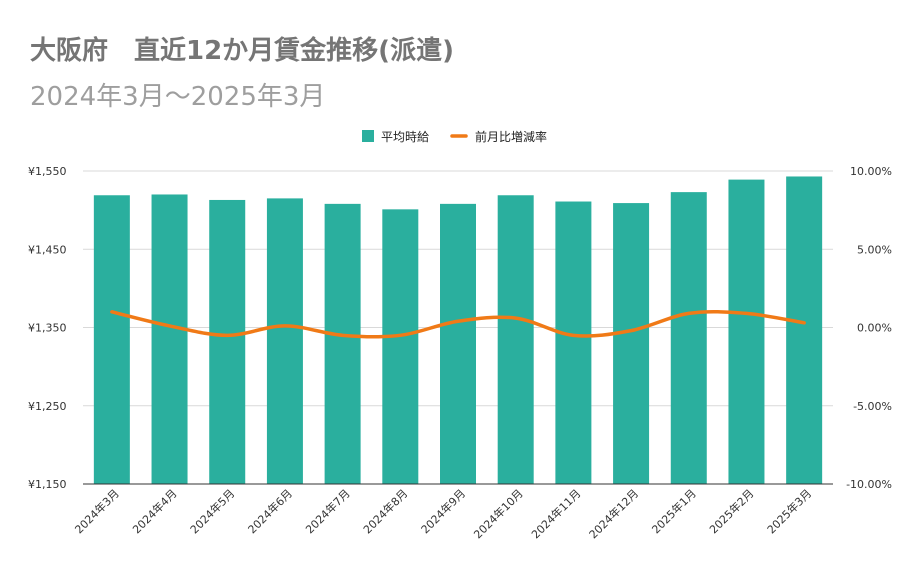 The image size is (921, 570). Describe the element at coordinates (47, 328) in the screenshot. I see `y-left-tick-label: ¥1,350` at that location.